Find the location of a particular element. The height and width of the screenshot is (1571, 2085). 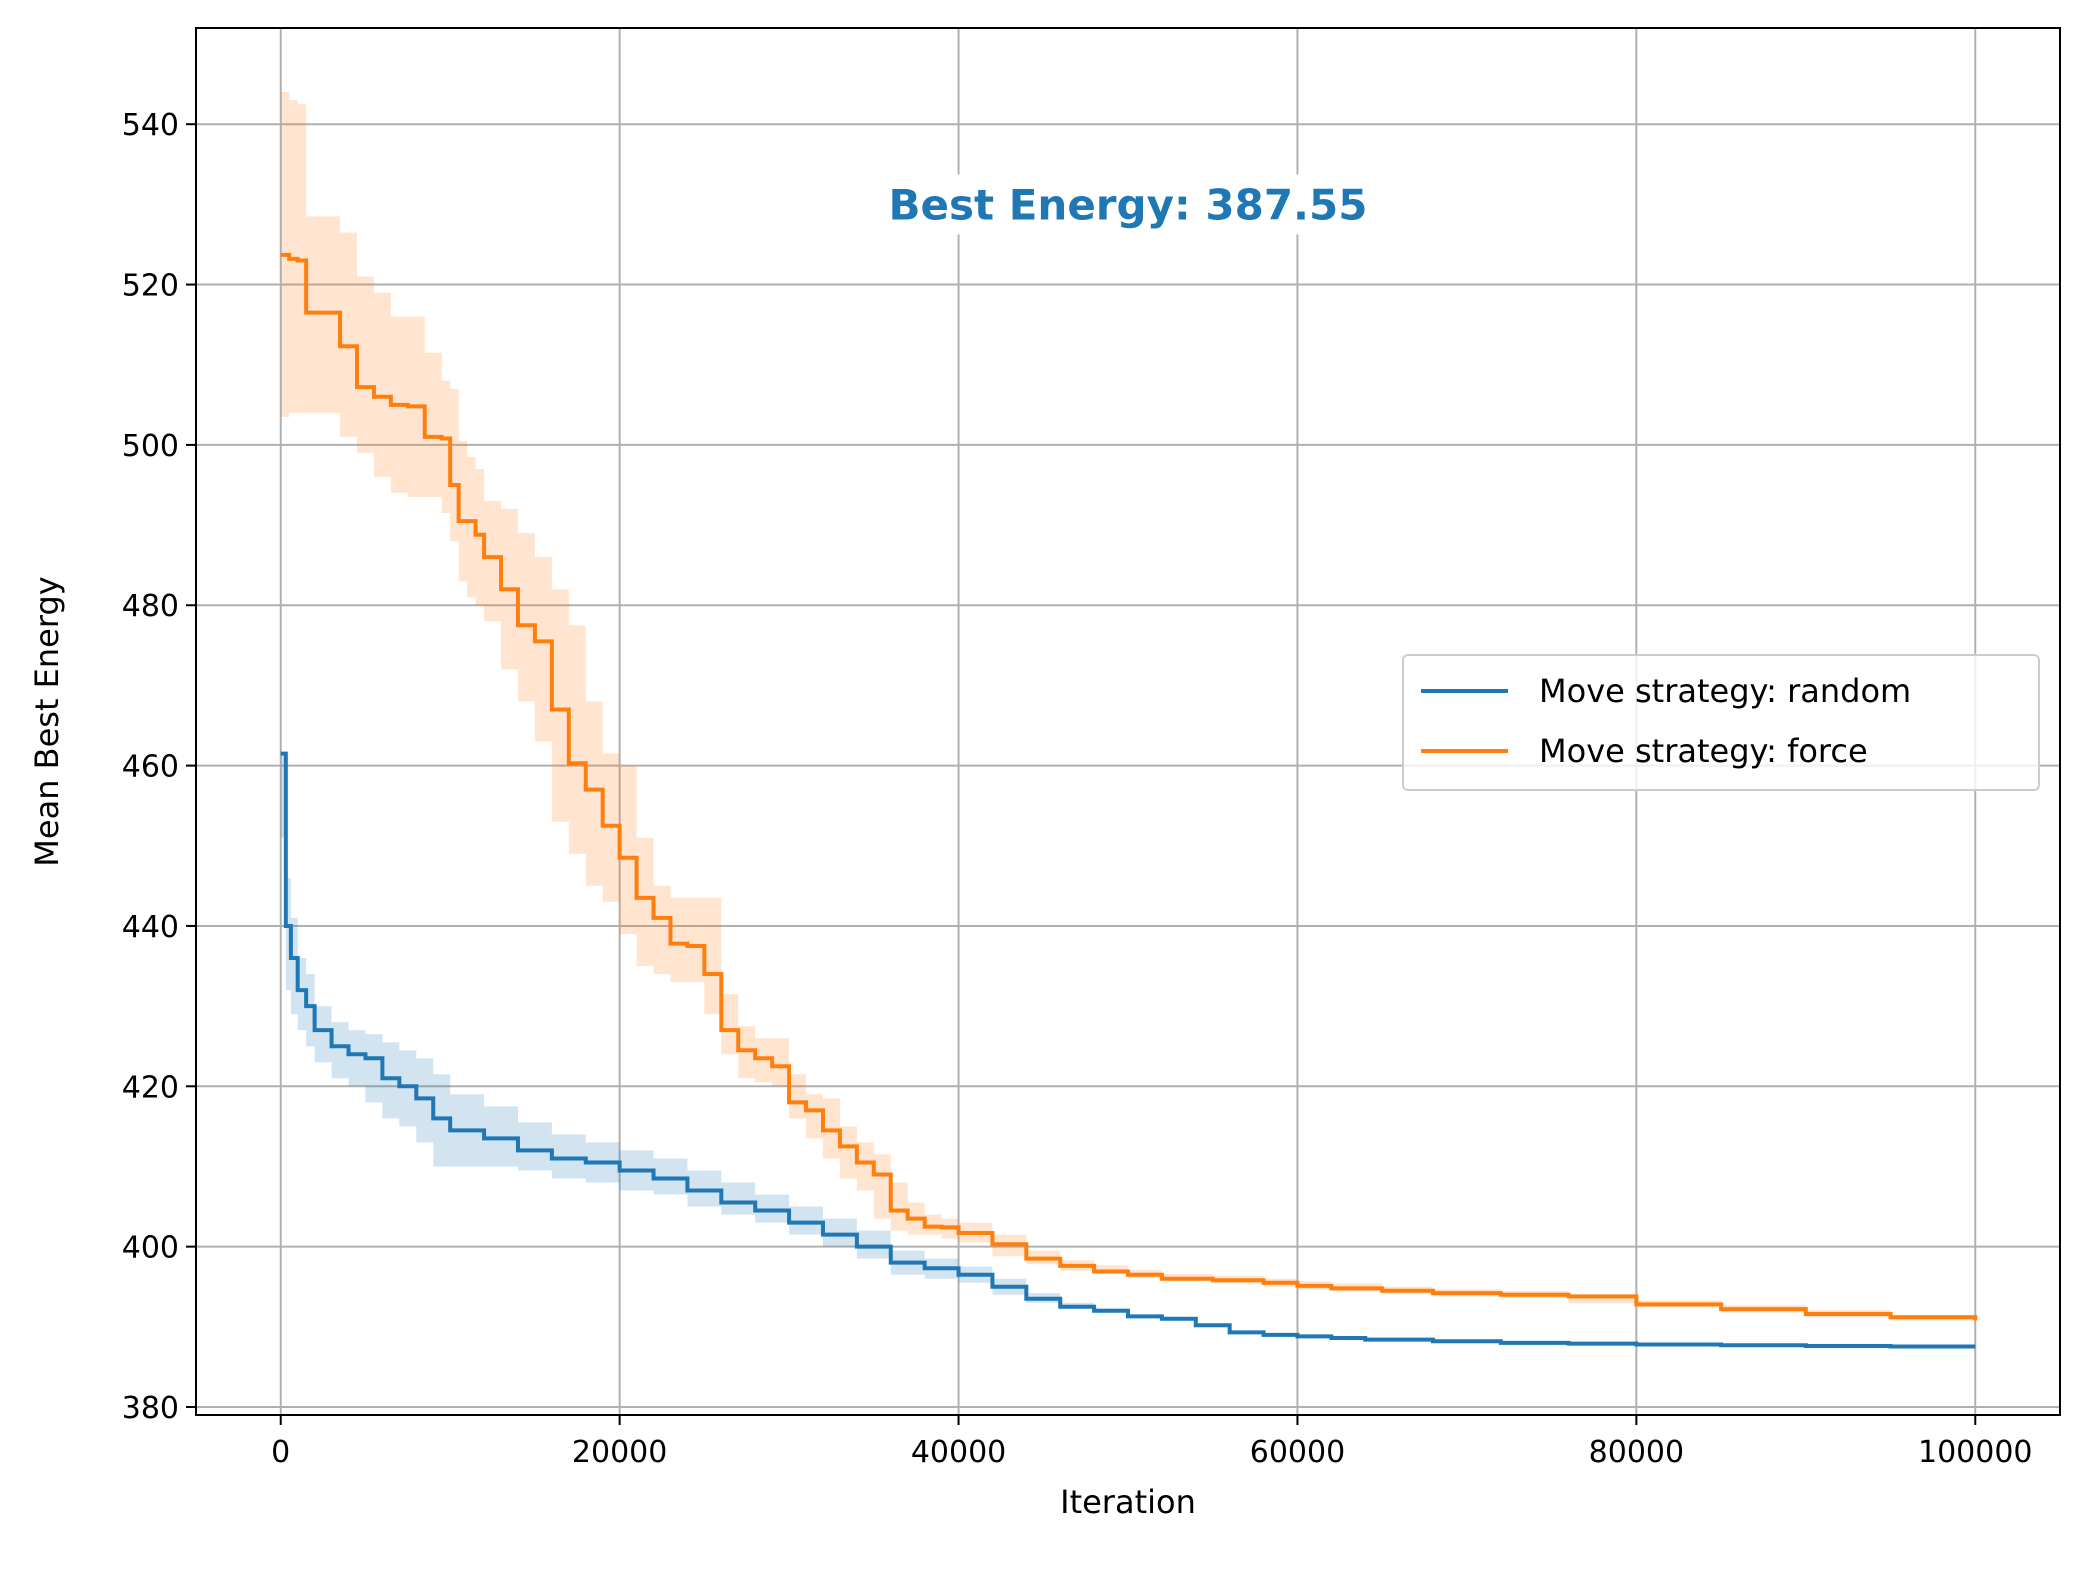

y-tick-label: 500 is located at coordinates (150, 446).